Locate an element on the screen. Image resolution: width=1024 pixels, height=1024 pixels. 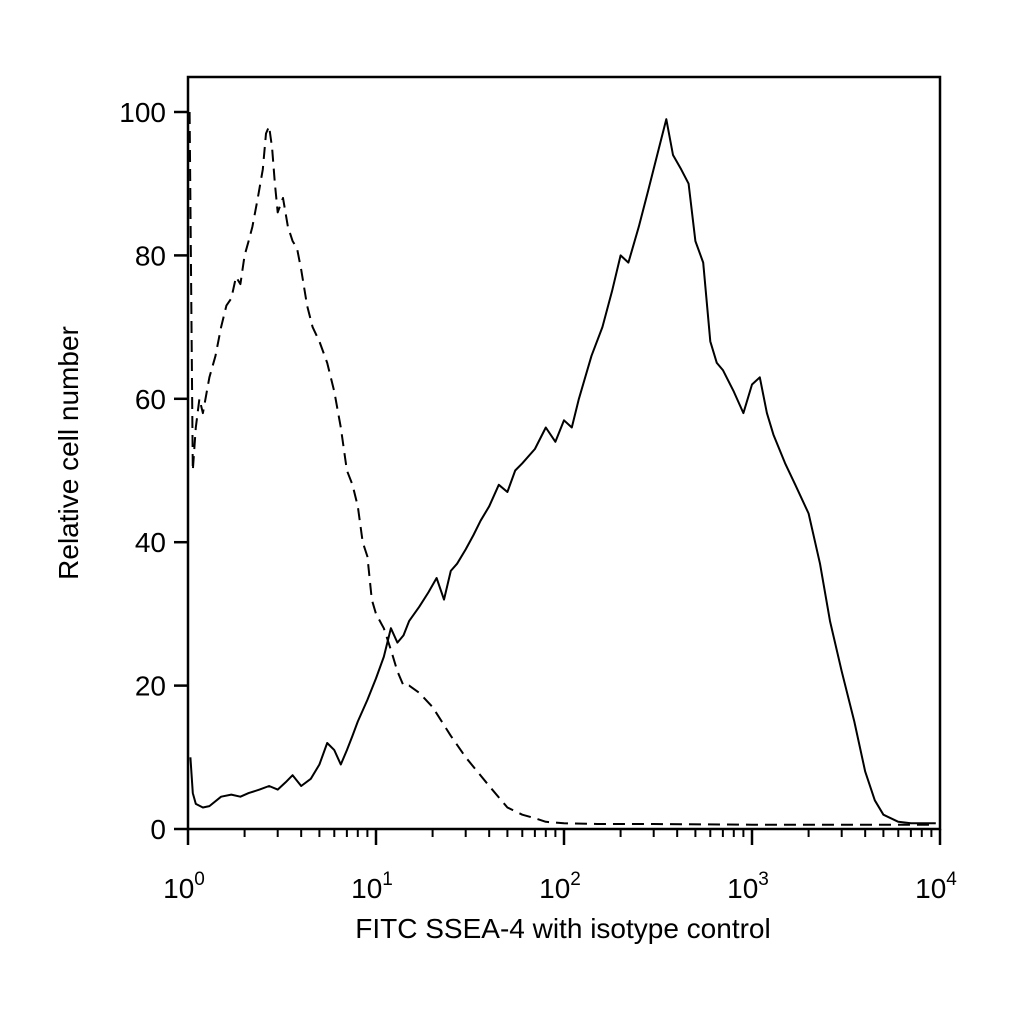
x-tick-exponent: 3 is located at coordinates (763, 879).